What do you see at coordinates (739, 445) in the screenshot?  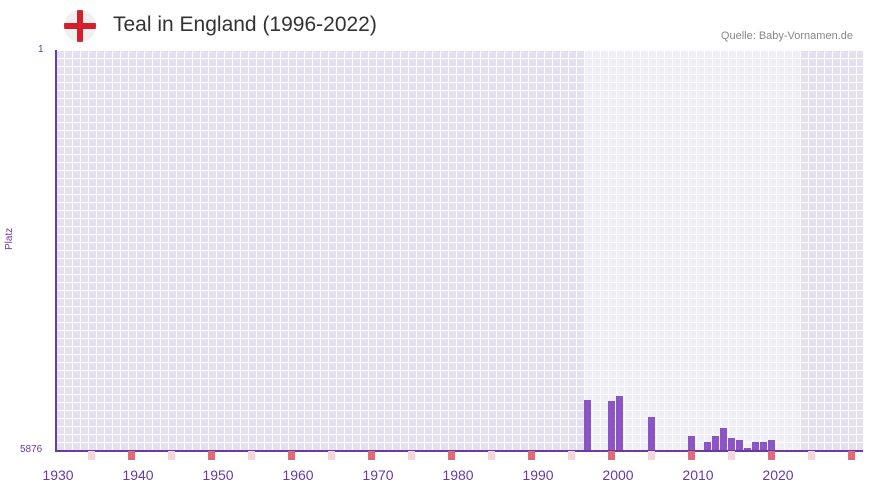 I see `bar-2015` at bounding box center [739, 445].